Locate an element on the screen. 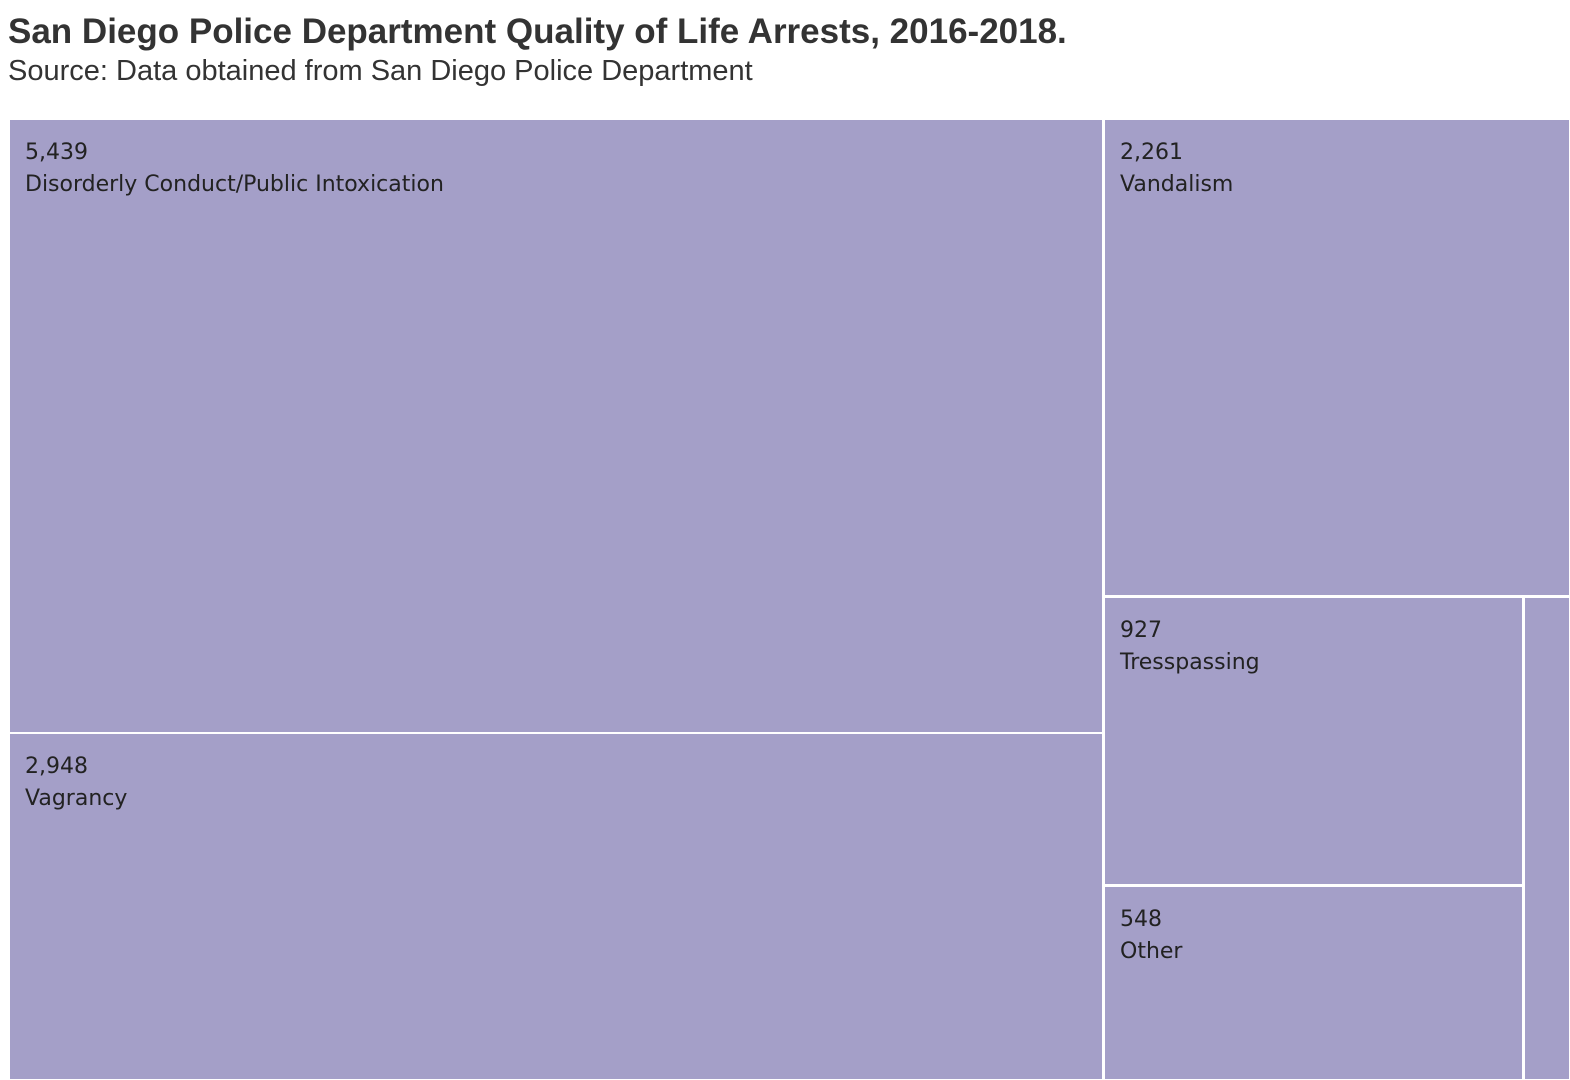 The image size is (1570, 1080). treemap-cell-value: 2,261 is located at coordinates (1151, 152).